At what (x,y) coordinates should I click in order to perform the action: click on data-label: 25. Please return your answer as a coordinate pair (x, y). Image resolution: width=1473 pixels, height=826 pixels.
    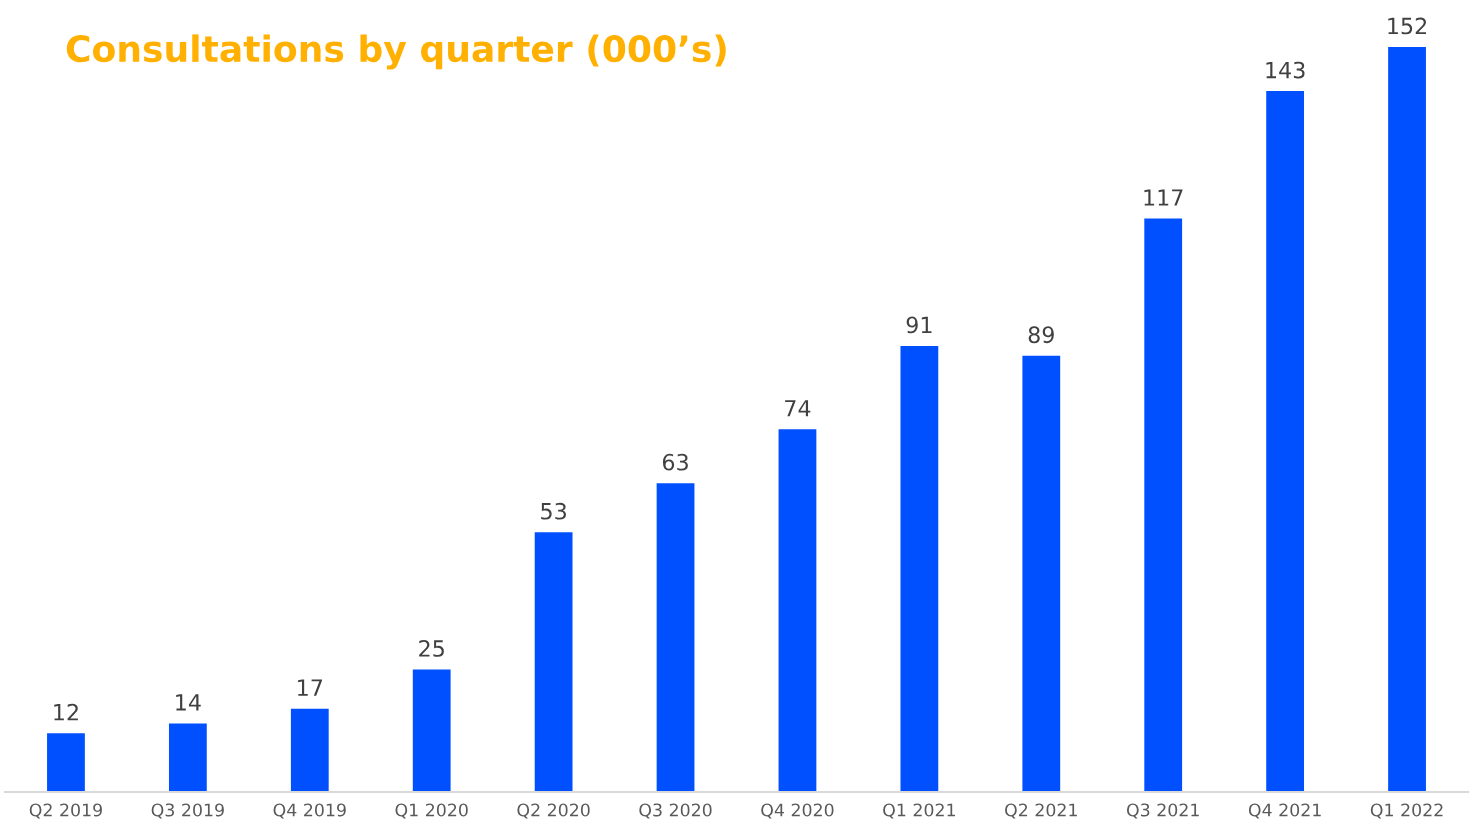
    Looking at the image, I should click on (431, 648).